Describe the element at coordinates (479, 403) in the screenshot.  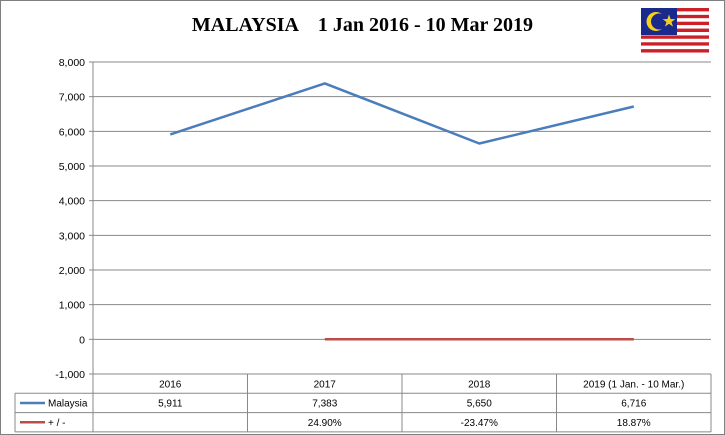
I see `table-cell-value: 5,650` at that location.